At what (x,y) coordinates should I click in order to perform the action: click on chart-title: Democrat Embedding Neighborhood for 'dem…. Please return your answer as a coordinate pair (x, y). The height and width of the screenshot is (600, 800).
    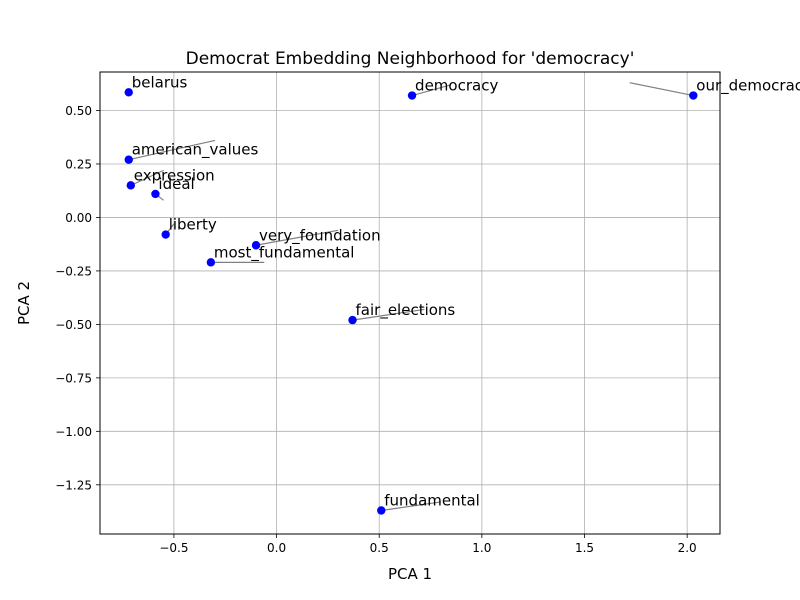
    Looking at the image, I should click on (410, 59).